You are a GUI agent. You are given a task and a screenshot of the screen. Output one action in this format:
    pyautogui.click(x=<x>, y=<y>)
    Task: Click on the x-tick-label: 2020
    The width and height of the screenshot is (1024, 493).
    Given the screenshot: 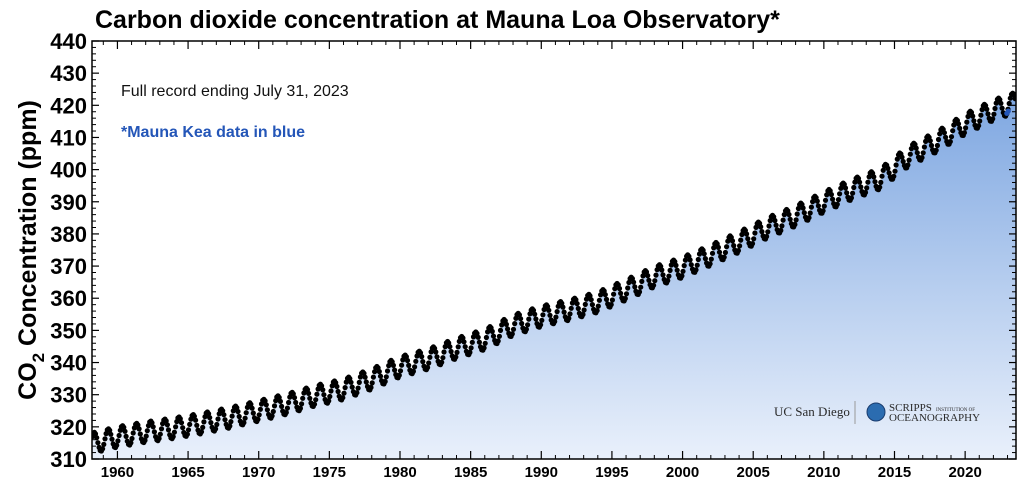 What is the action you would take?
    pyautogui.click(x=964, y=472)
    